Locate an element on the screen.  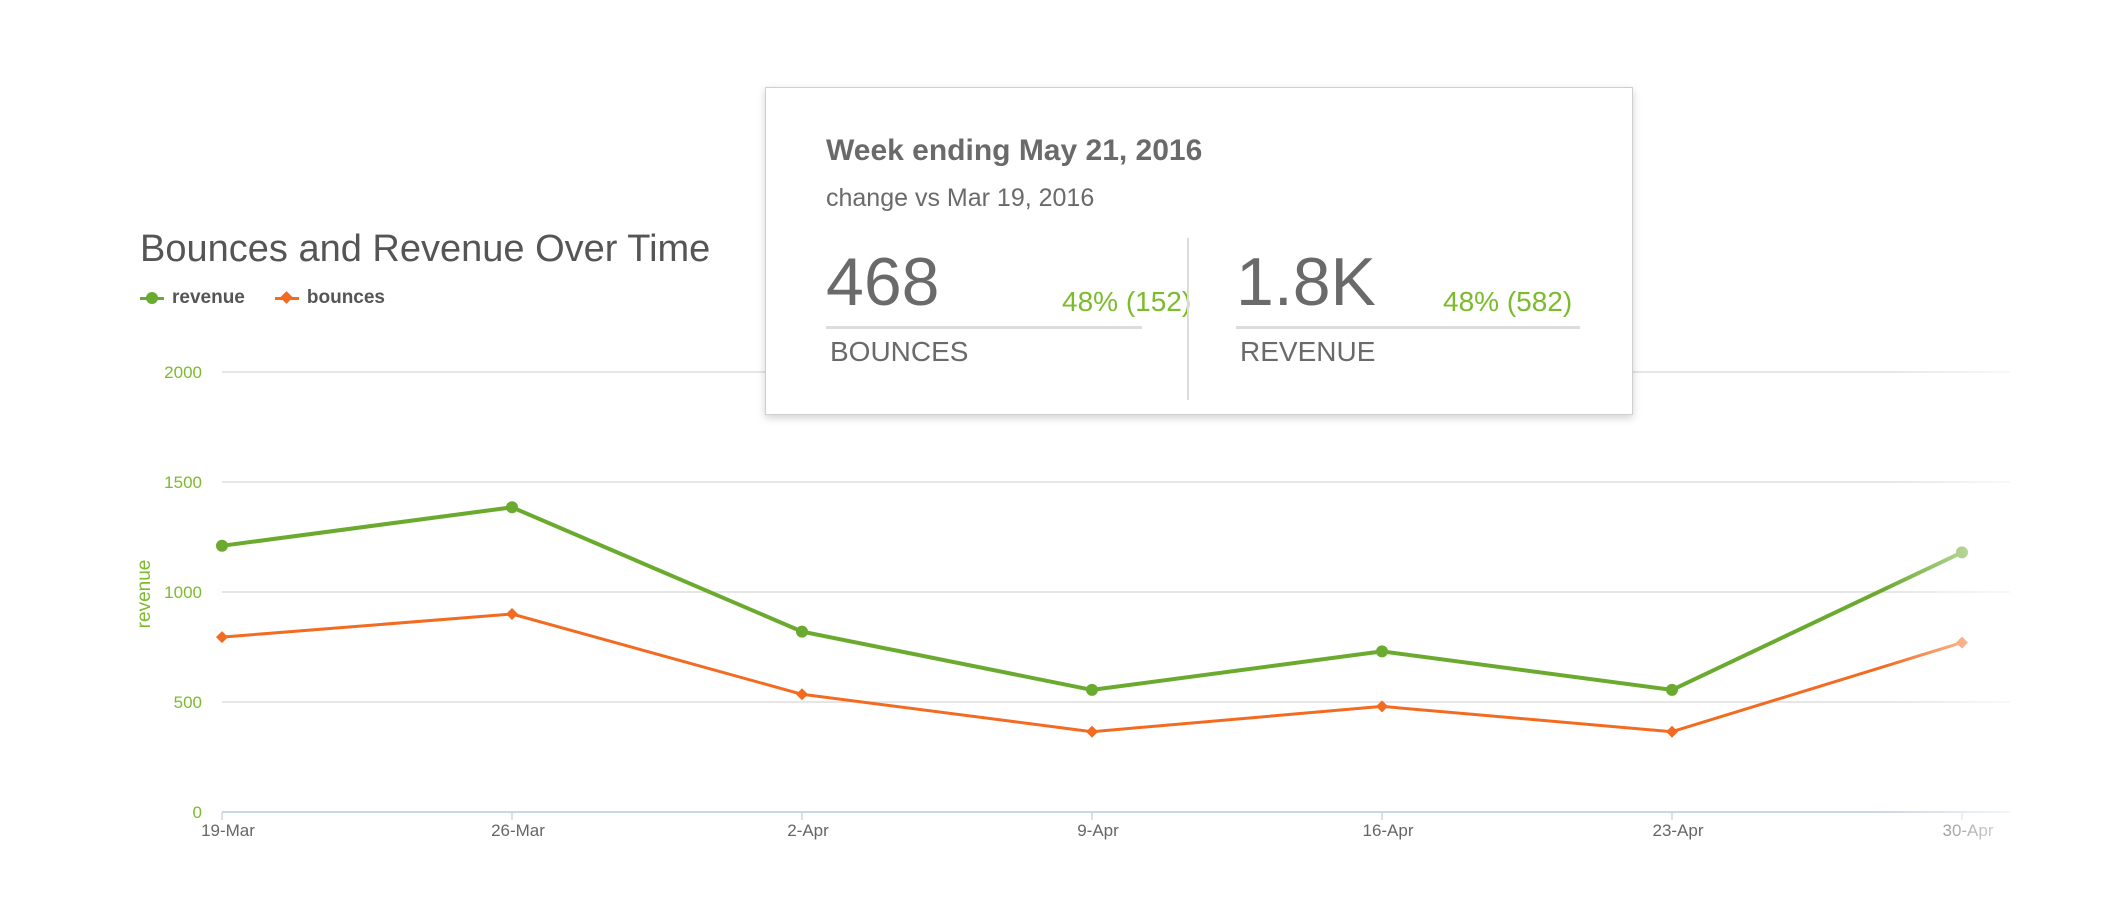
metric-revenue-label: REVENUE is located at coordinates (1308, 351).